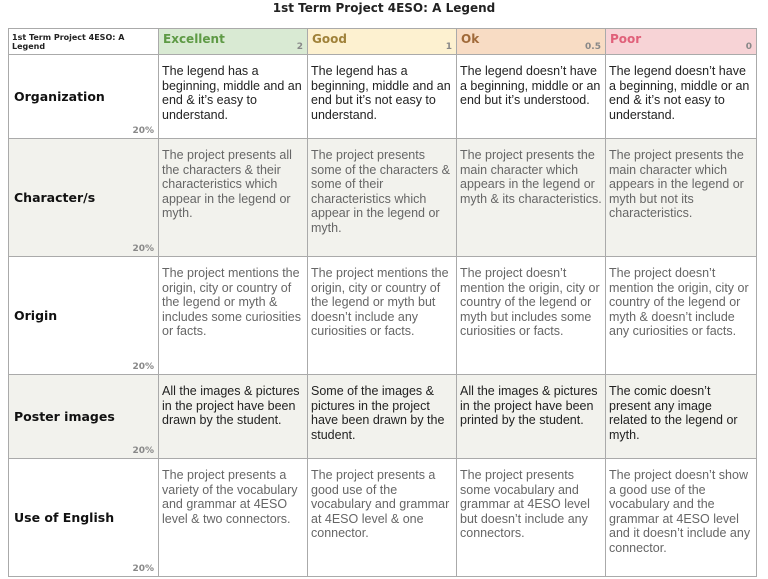 The image size is (768, 579). What do you see at coordinates (233, 41) in the screenshot?
I see `level-header: Excellent 2` at bounding box center [233, 41].